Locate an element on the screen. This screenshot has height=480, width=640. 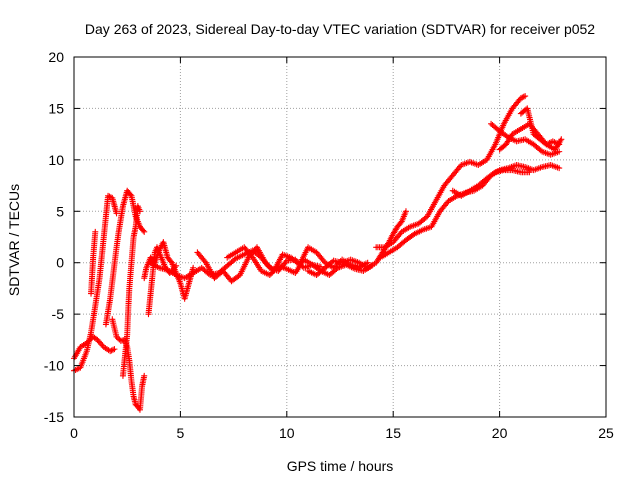
y-tick-label: -10 is located at coordinates (54, 366).